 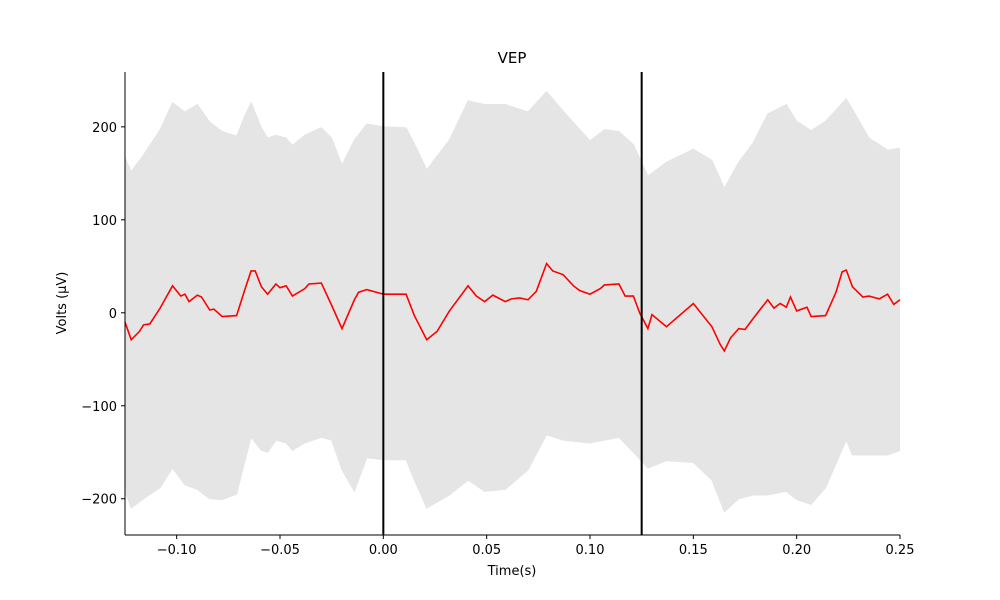 What do you see at coordinates (512, 307) in the screenshot?
I see `mean-line` at bounding box center [512, 307].